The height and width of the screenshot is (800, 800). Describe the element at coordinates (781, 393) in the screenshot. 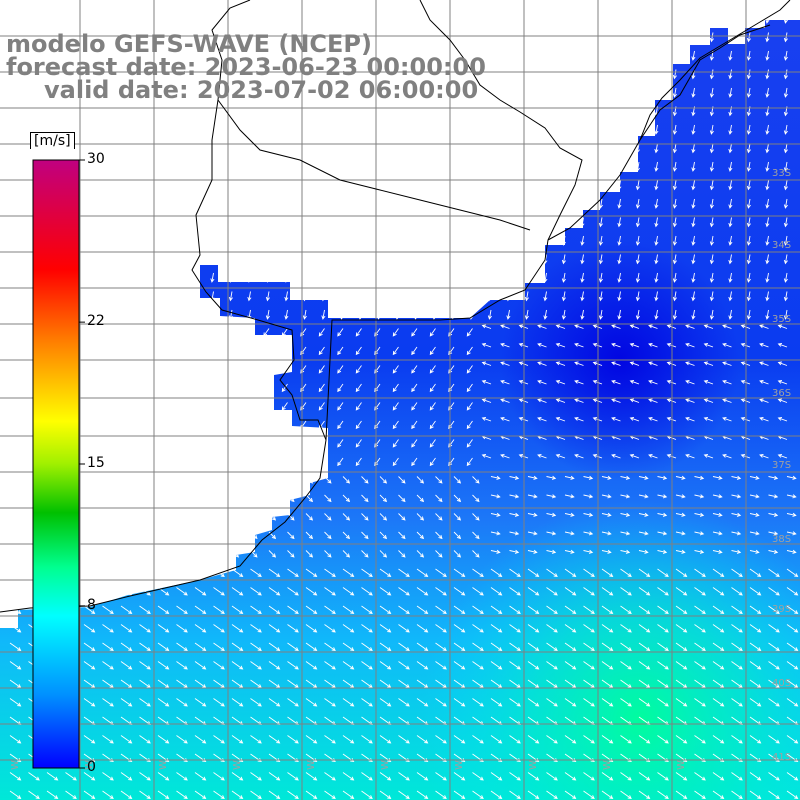

I see `latitude-label: 36S` at that location.